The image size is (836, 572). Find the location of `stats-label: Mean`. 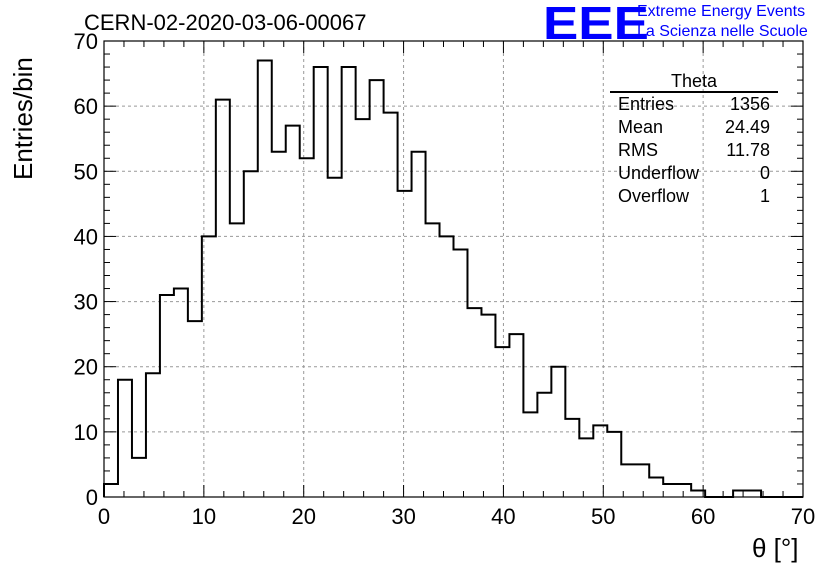

stats-label: Mean is located at coordinates (641, 127).